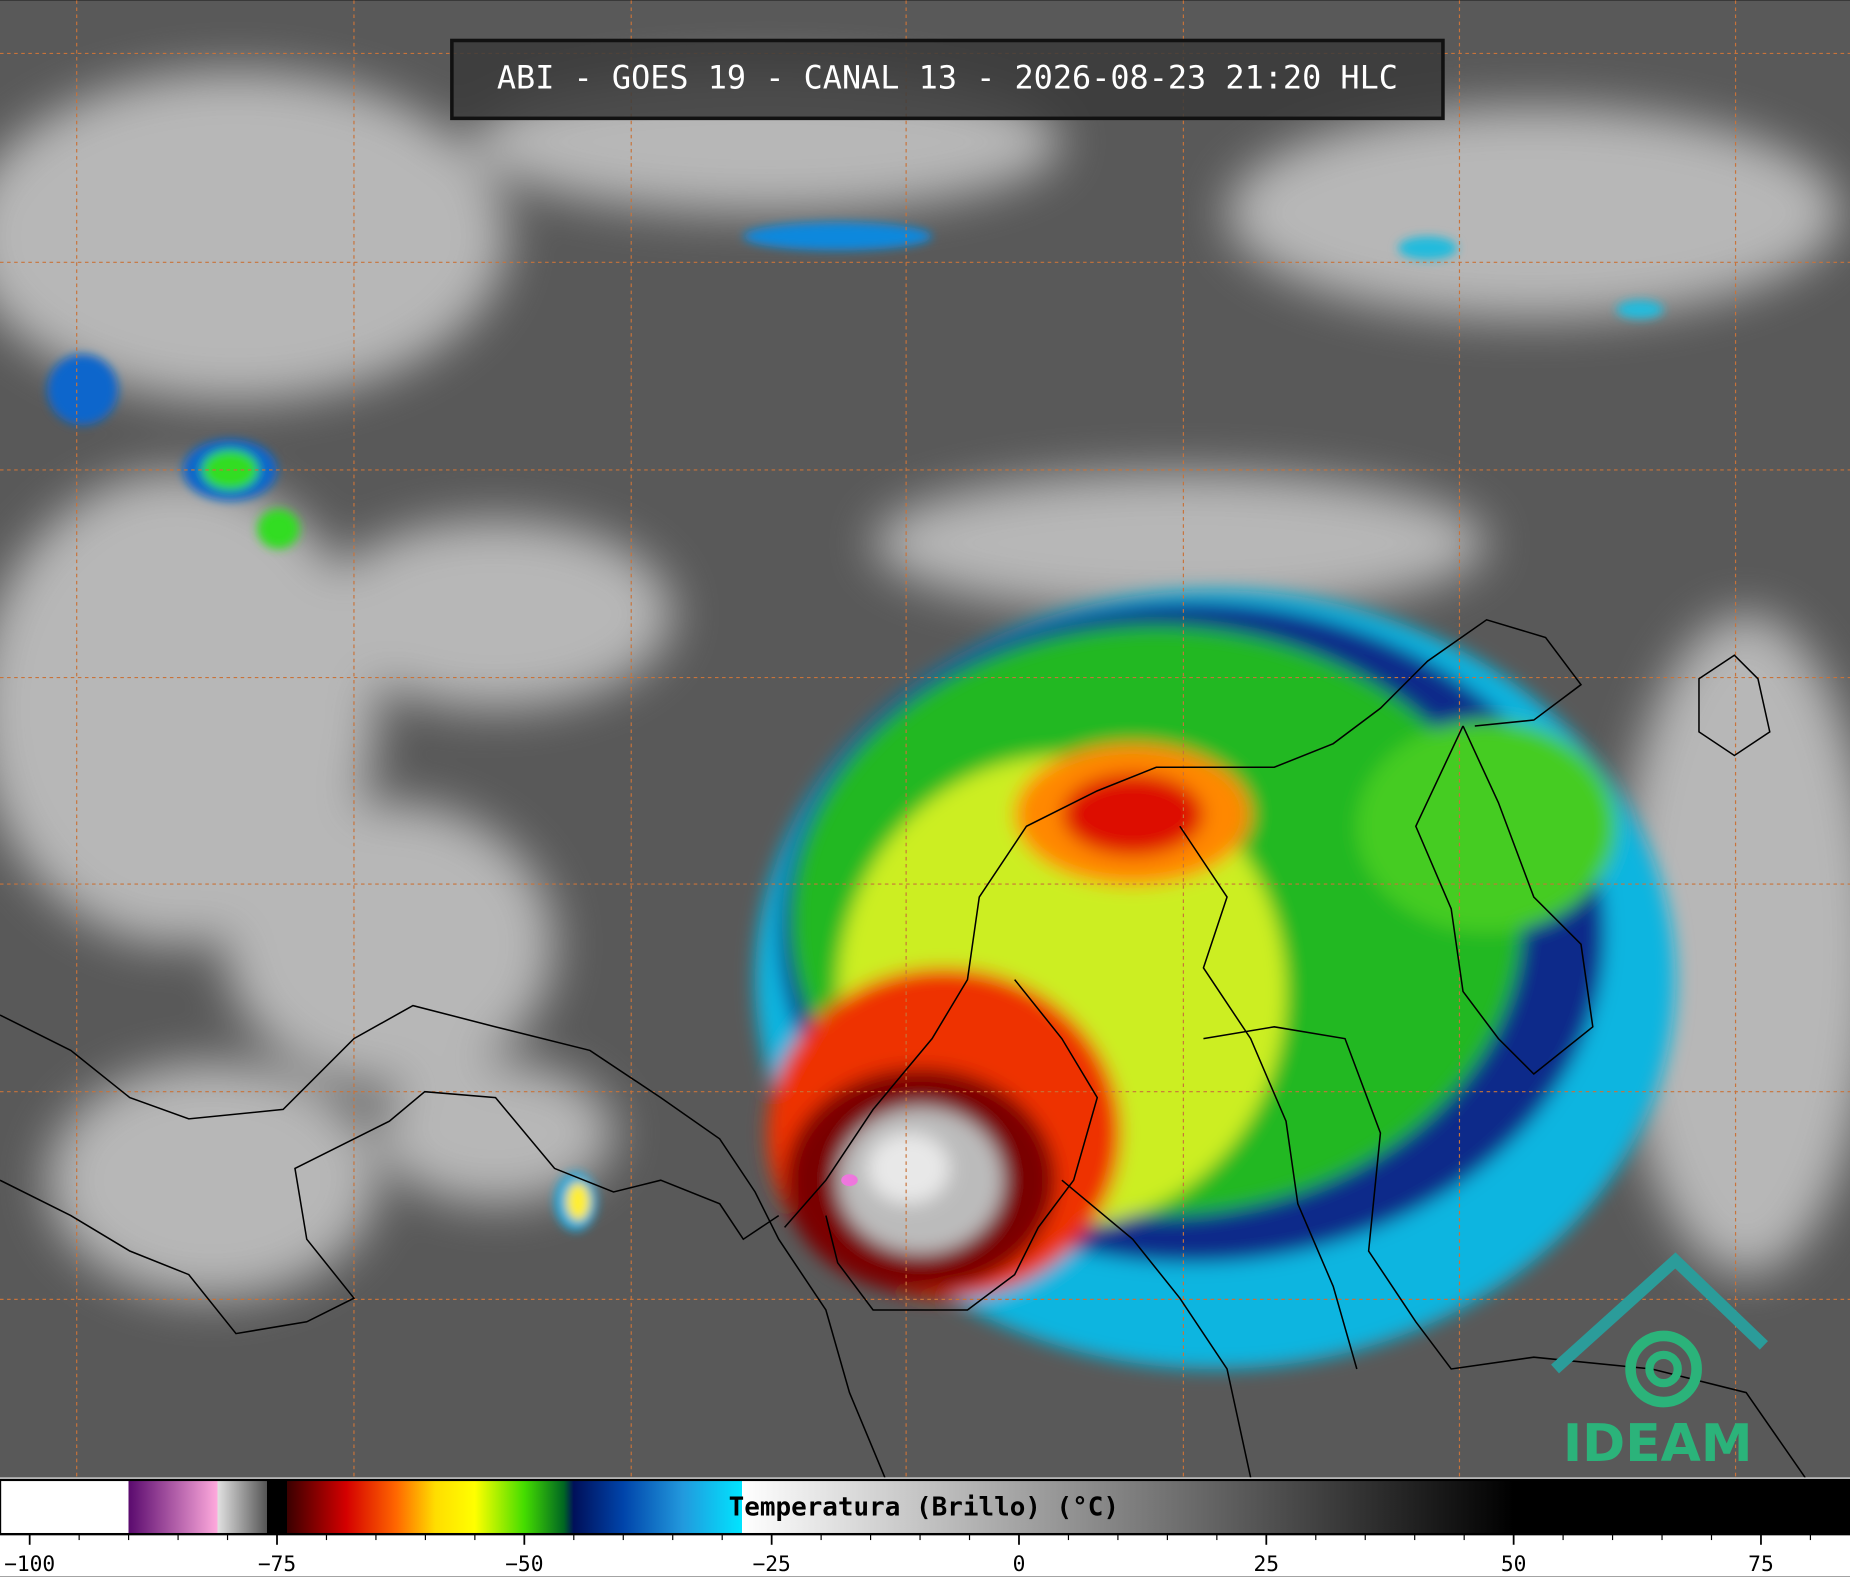 This screenshot has height=1577, width=1850. What do you see at coordinates (1658, 1444) in the screenshot?
I see `logo-text: IDEAM` at bounding box center [1658, 1444].